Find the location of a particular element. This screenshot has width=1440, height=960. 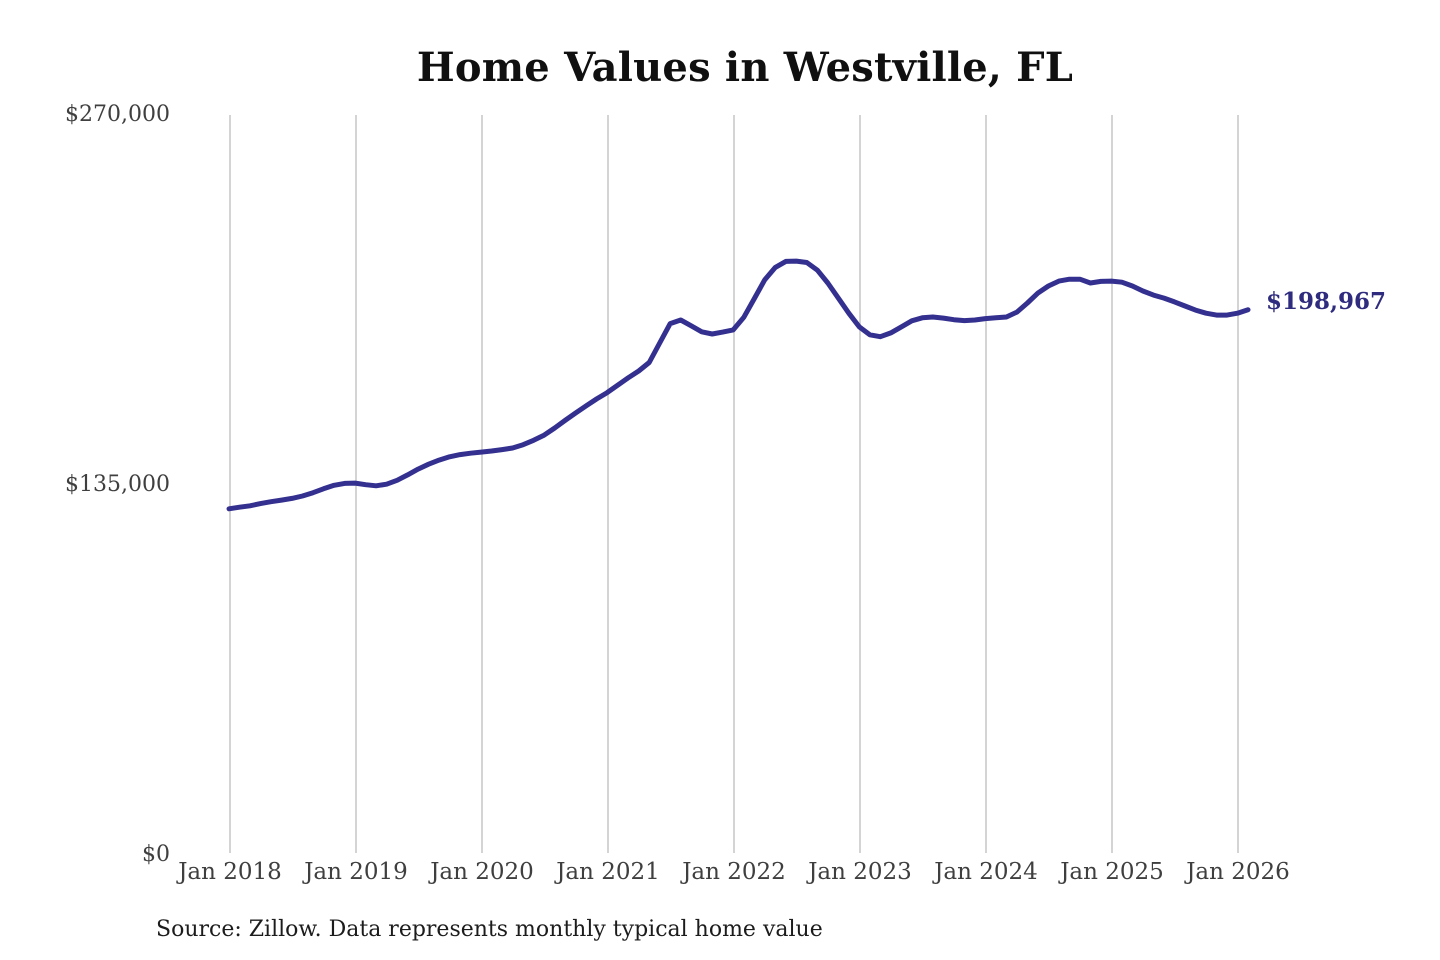

x-axis-tick-label: Jan 2023 is located at coordinates (860, 872).